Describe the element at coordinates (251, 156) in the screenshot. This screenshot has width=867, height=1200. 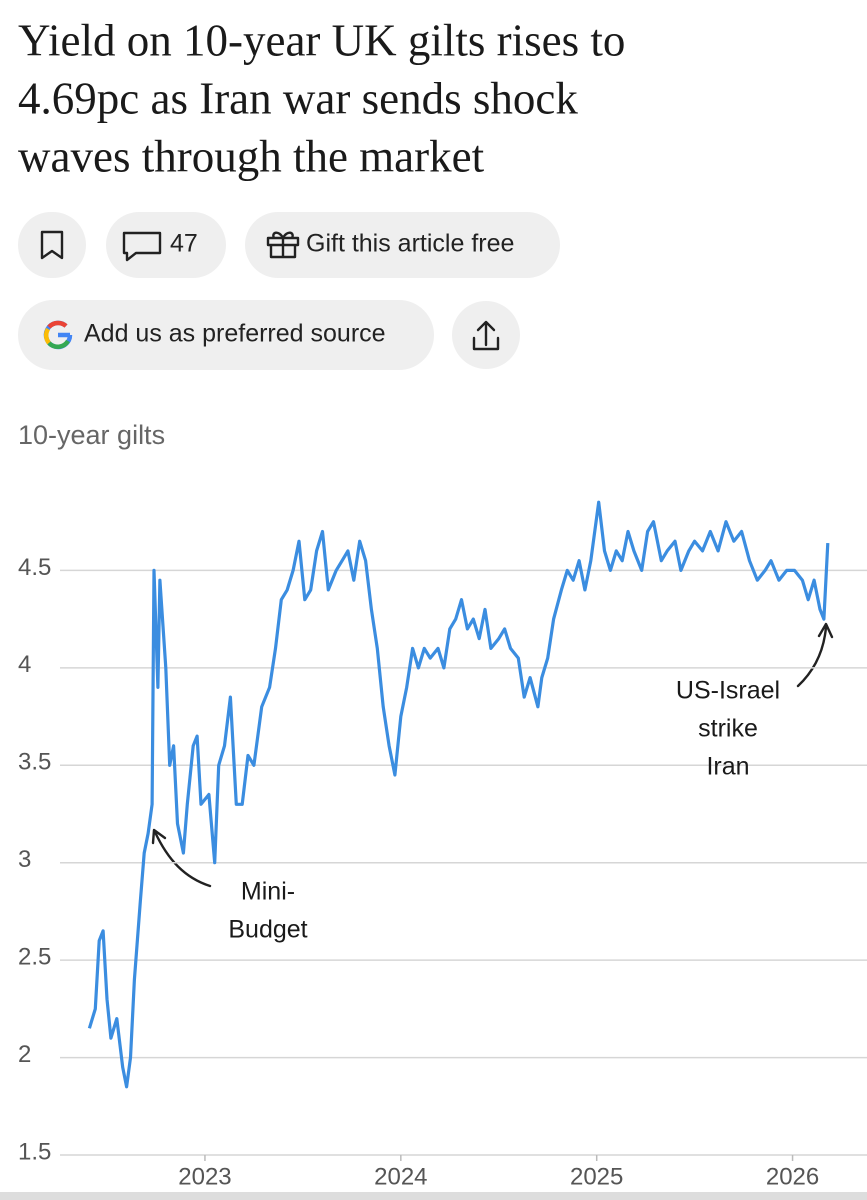
I see `headline: waves through the market` at that location.